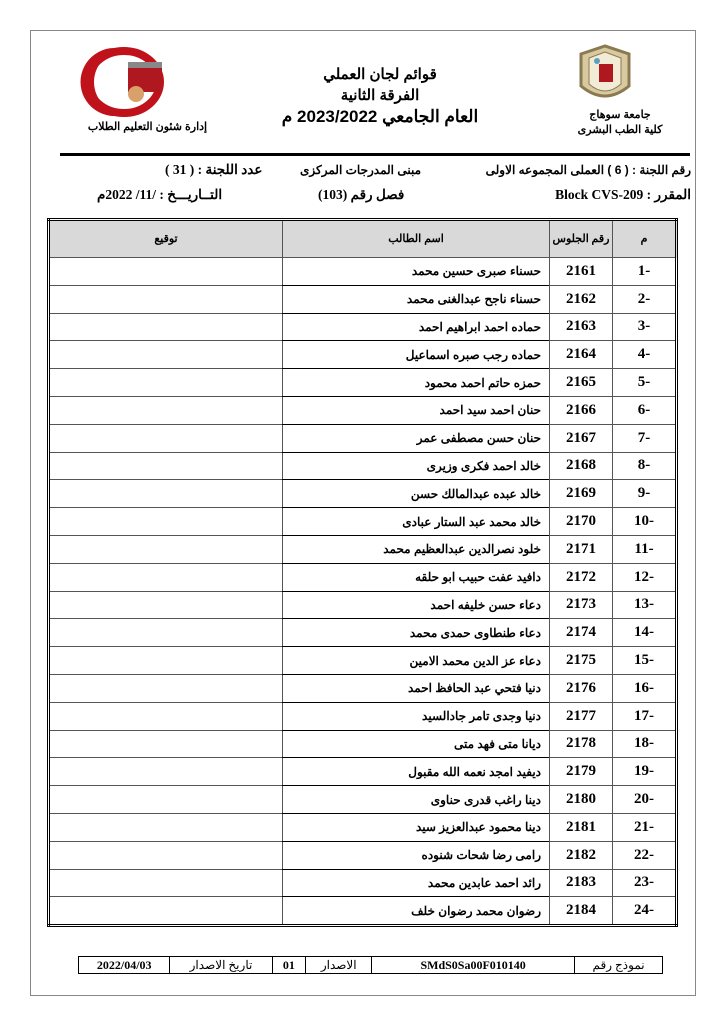 Image resolution: width=725 pixels, height=1024 pixels. What do you see at coordinates (644, 799) in the screenshot?
I see `row-number: -20` at bounding box center [644, 799].